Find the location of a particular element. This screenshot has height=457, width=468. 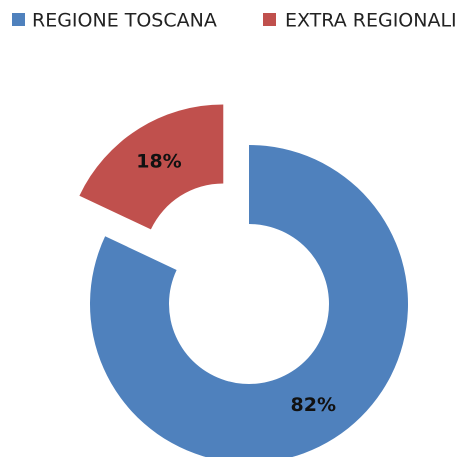

donut-slice is located at coordinates (151, 167).